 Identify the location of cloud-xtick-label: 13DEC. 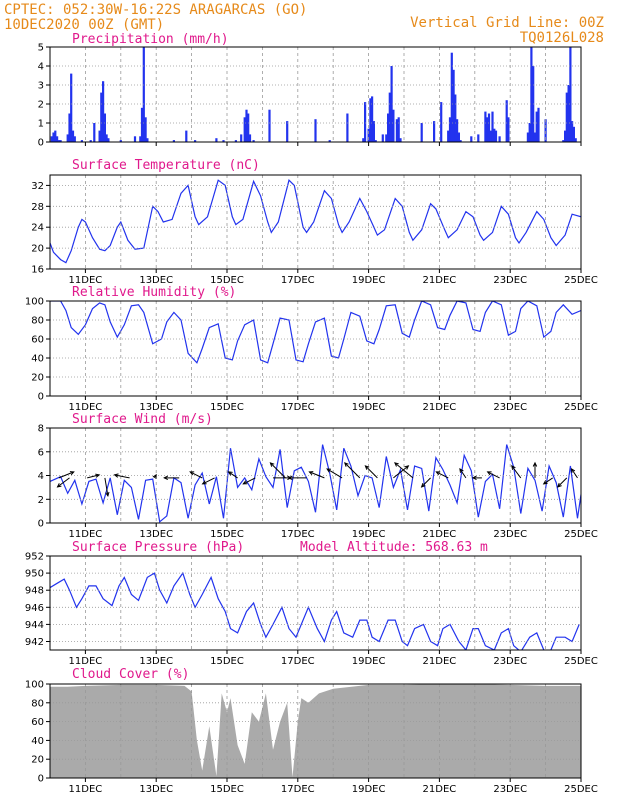
(156, 789).